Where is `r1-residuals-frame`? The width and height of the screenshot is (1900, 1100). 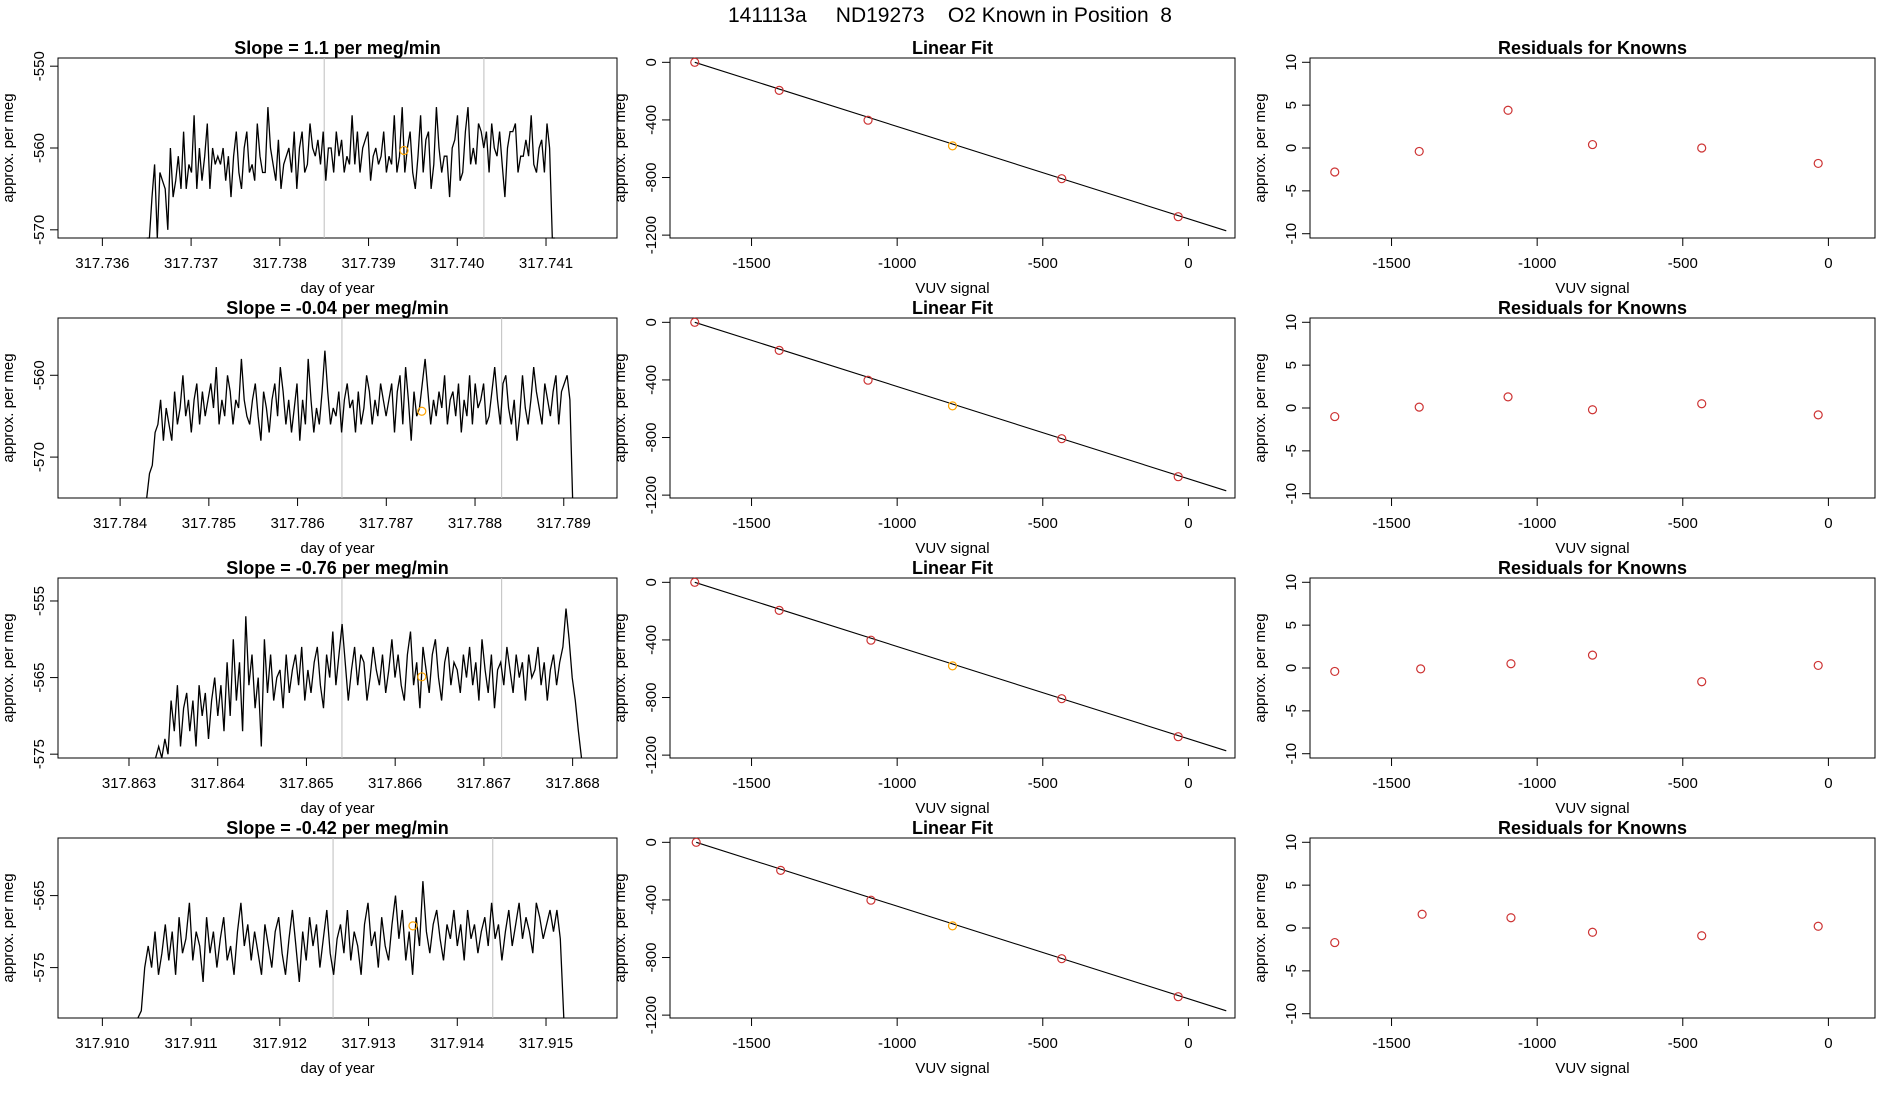
r1-residuals-frame is located at coordinates (1592, 408).